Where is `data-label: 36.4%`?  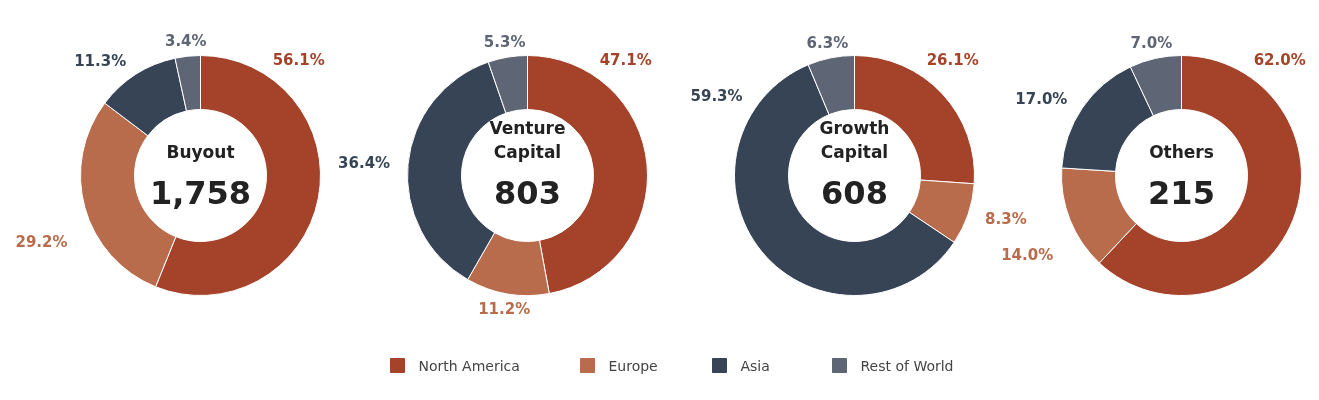 data-label: 36.4% is located at coordinates (364, 162).